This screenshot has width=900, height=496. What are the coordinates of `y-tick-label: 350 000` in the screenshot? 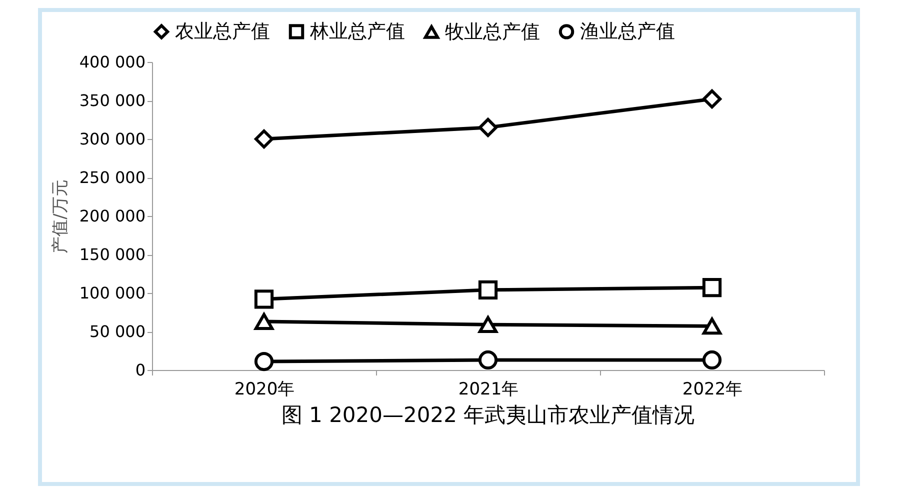 It's located at (112, 100).